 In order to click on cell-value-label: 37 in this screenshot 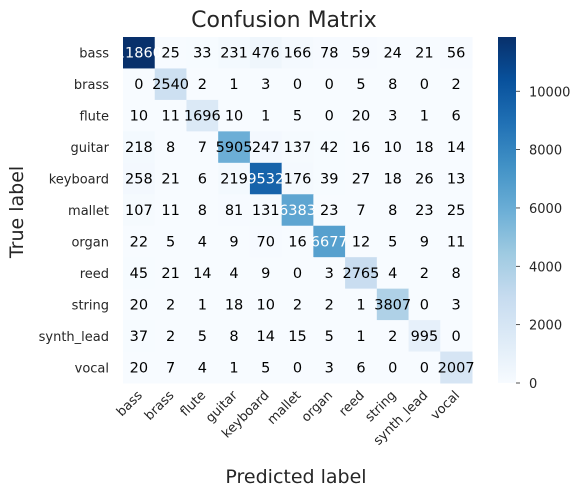, I will do `click(139, 337)`.